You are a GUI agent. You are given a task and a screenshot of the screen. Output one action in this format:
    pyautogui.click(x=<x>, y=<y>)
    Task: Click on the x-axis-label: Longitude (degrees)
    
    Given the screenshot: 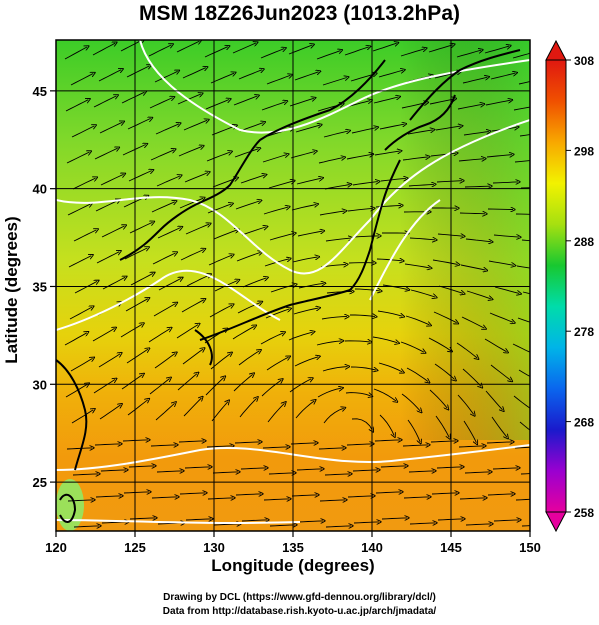 What is the action you would take?
    pyautogui.click(x=293, y=565)
    